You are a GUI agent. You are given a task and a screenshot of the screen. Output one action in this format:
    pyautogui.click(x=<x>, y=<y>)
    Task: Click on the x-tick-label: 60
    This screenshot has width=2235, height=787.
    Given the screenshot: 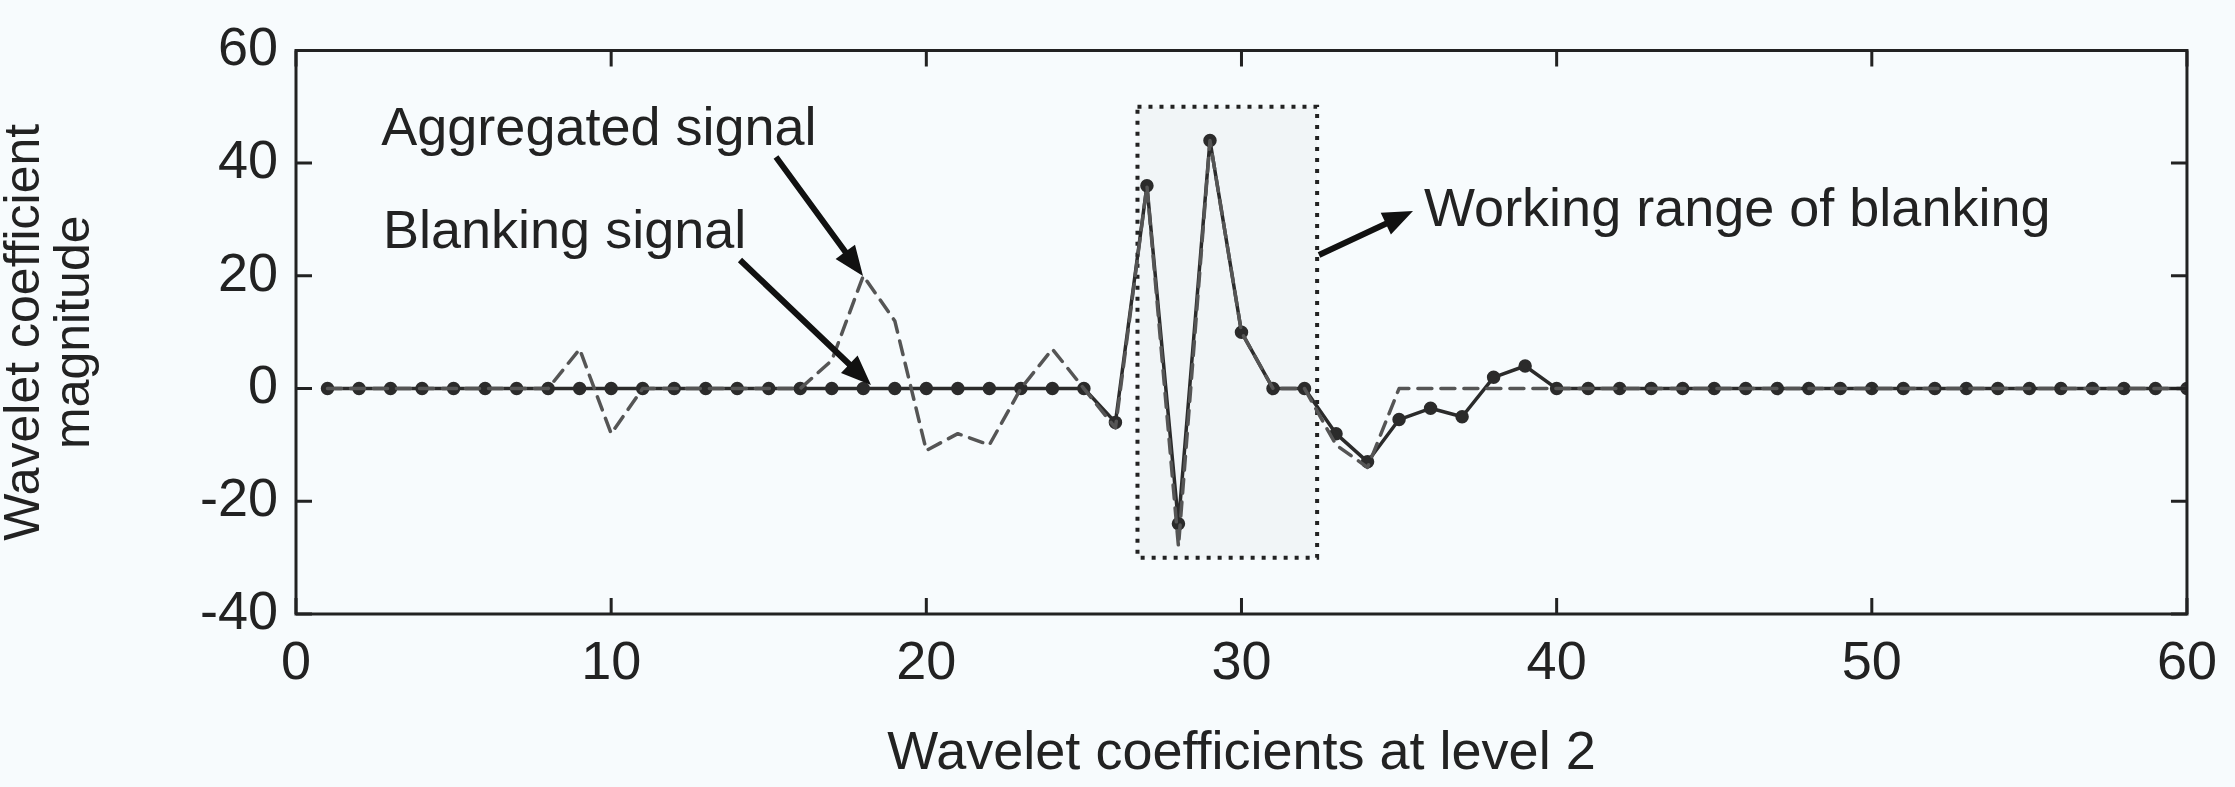 What is the action you would take?
    pyautogui.click(x=2187, y=660)
    